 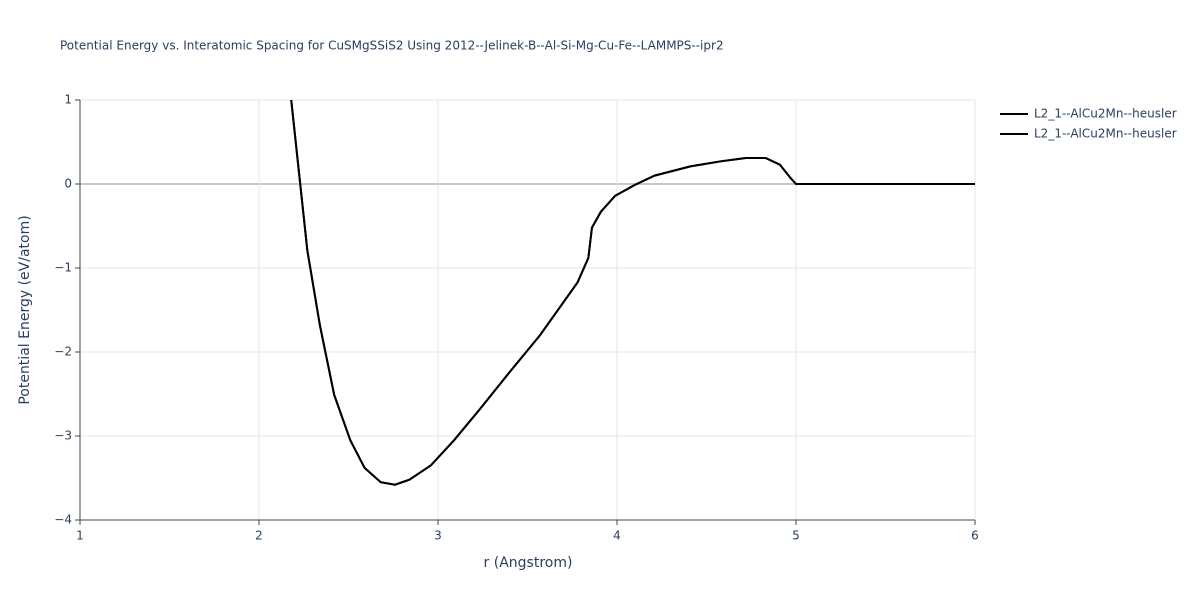 I want to click on x-tick-label: 4, so click(x=617, y=536).